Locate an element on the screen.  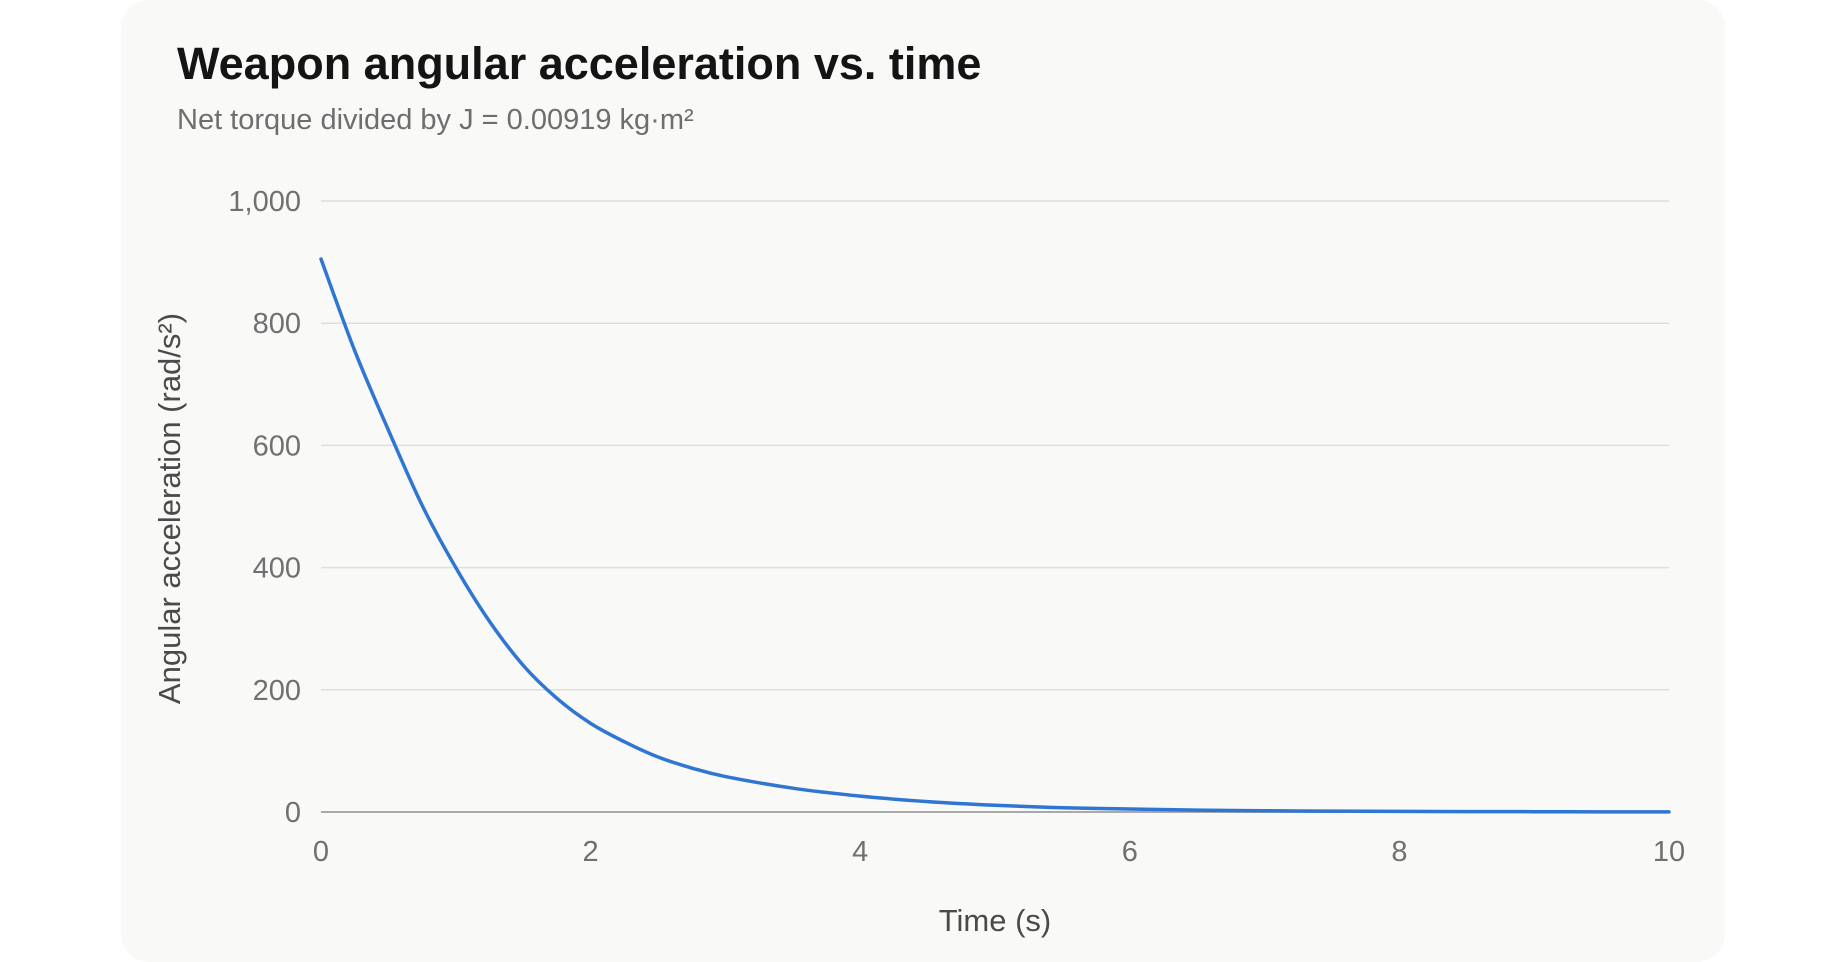
y-tick-label: 200 is located at coordinates (277, 691).